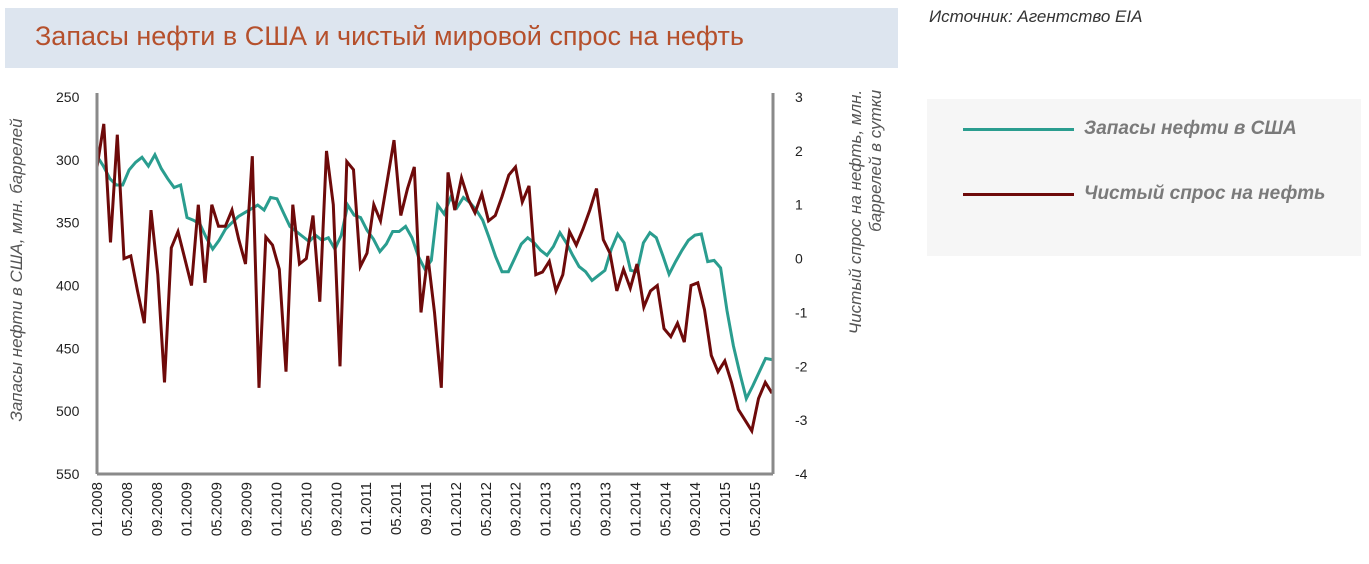 This screenshot has width=1369, height=564. Describe the element at coordinates (1205, 193) in the screenshot. I see `legend-label: Чистый спрос на нефть` at that location.